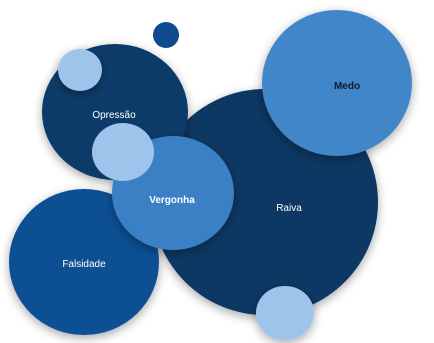 The width and height of the screenshot is (434, 343). What do you see at coordinates (123, 152) in the screenshot?
I see `decor-dot-light-middle` at bounding box center [123, 152].